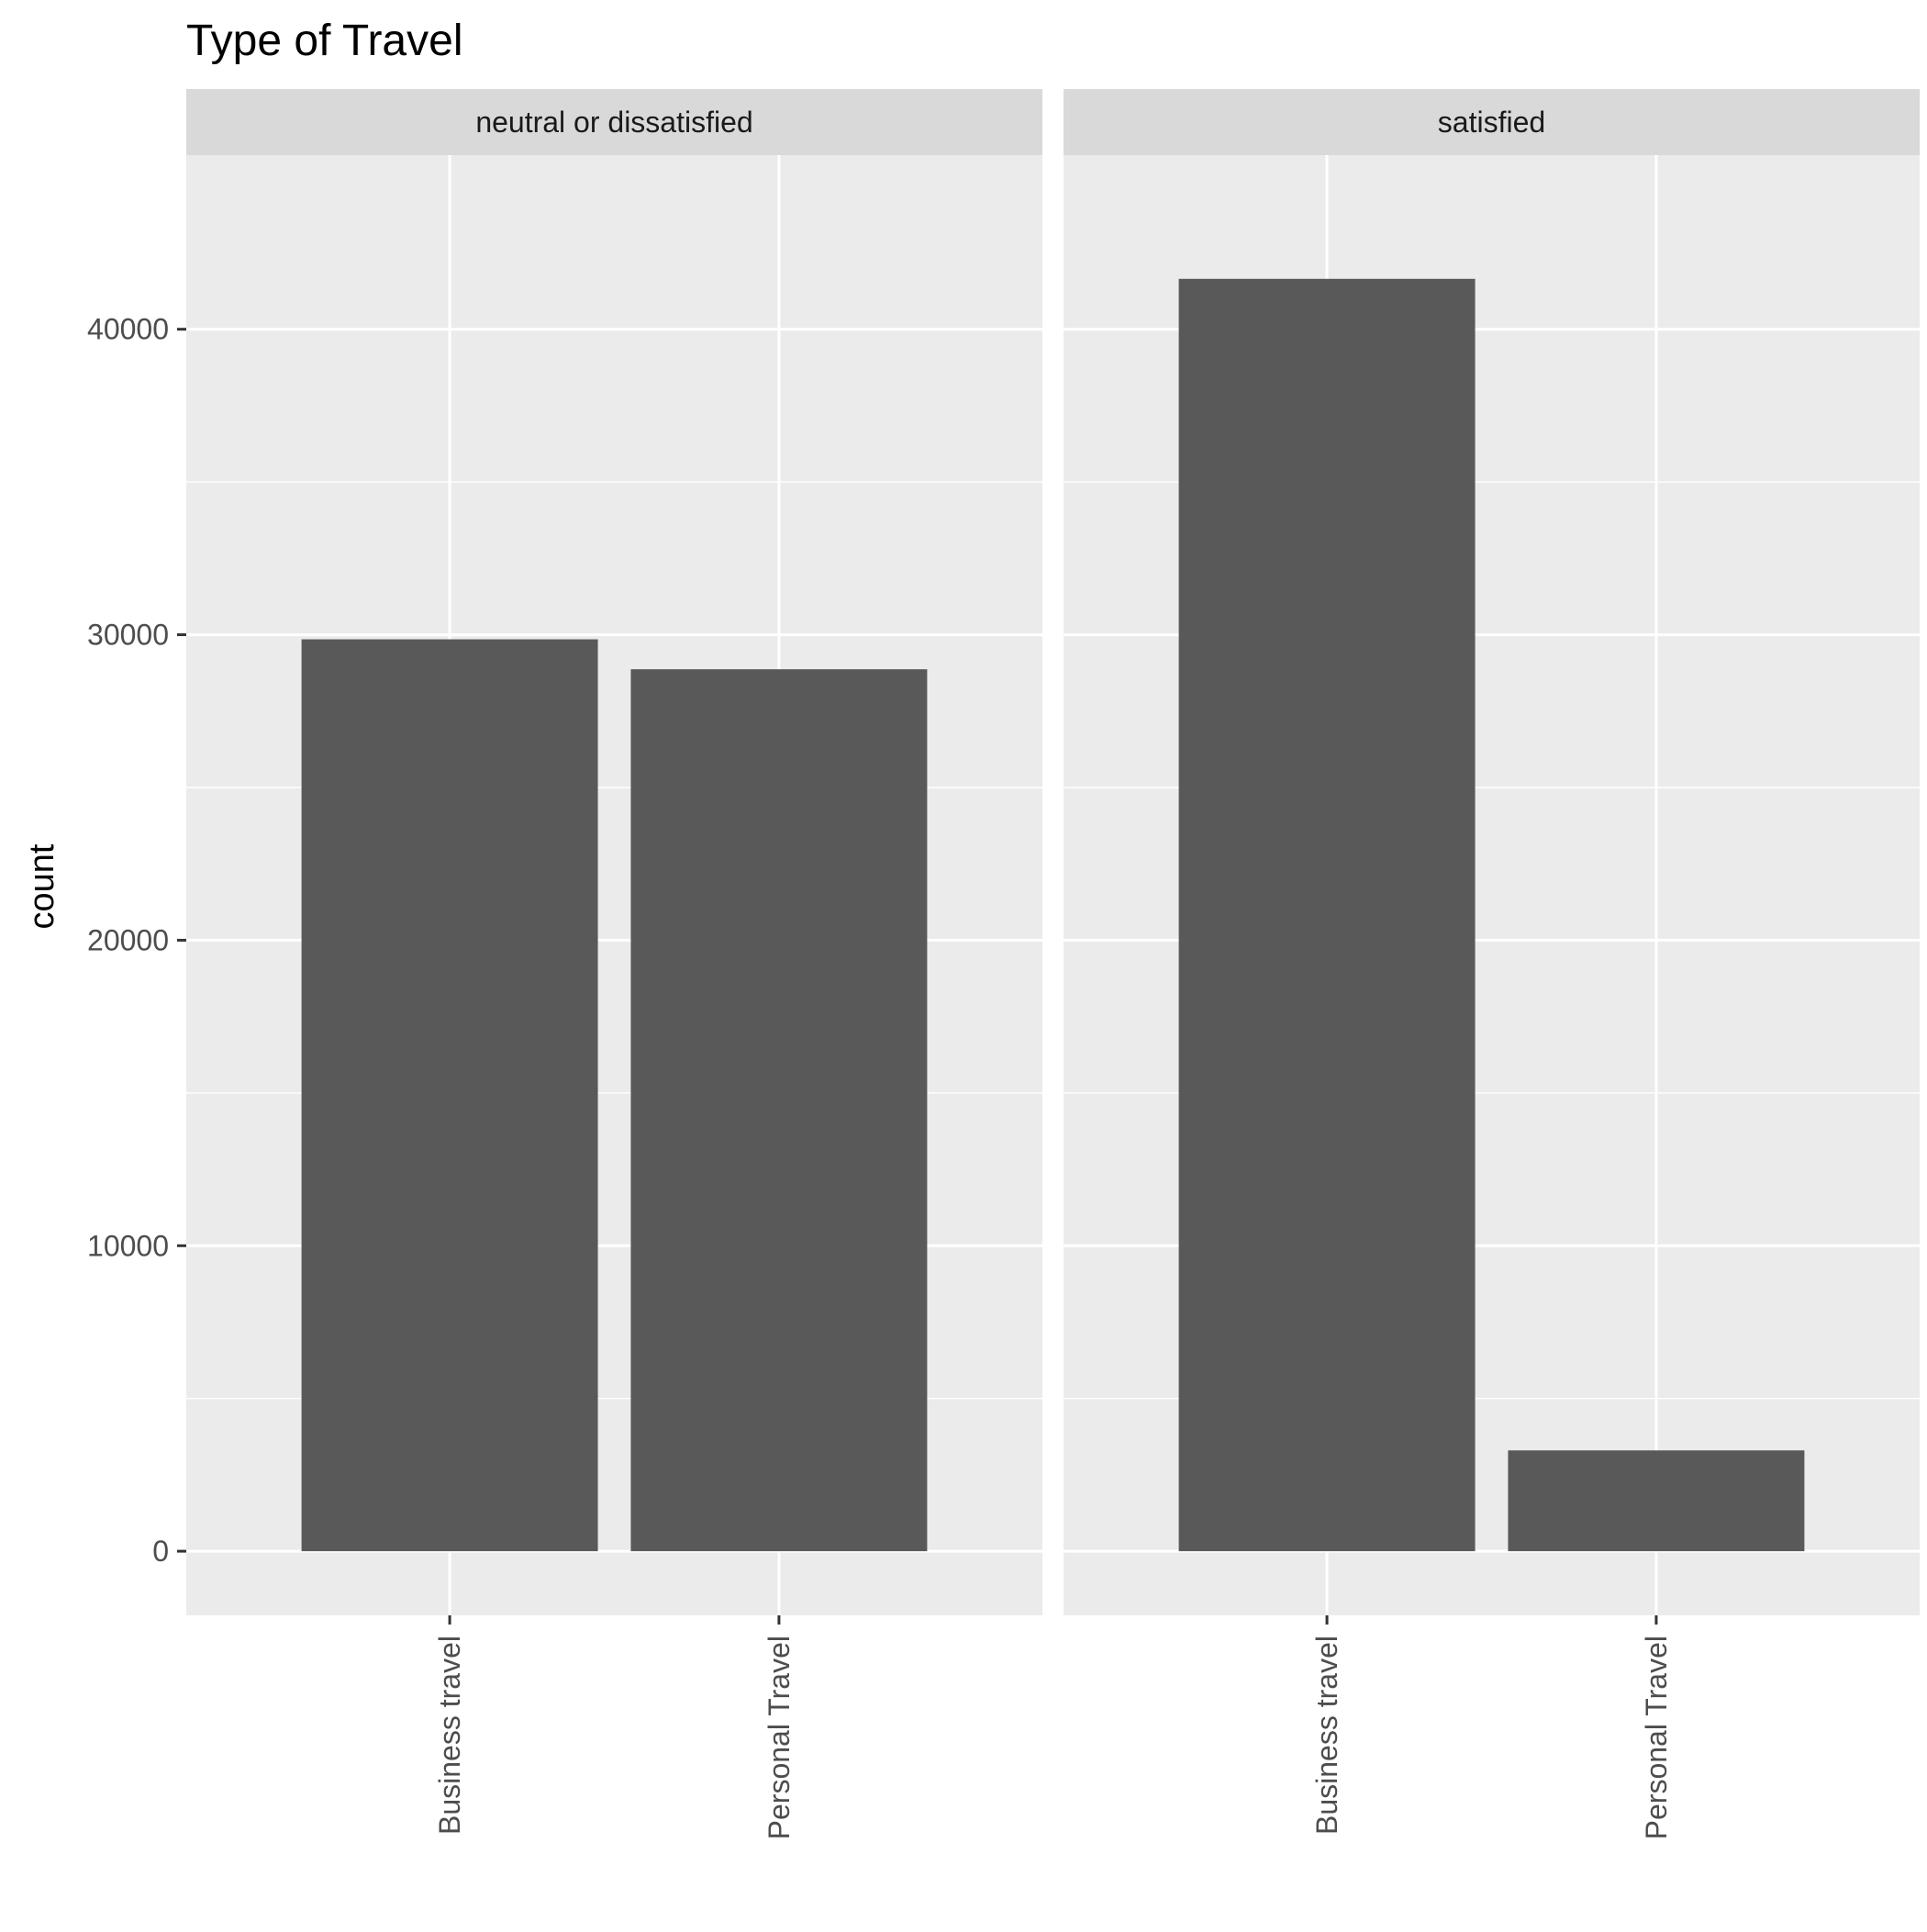  Describe the element at coordinates (324, 41) in the screenshot. I see `chart-title: Type of Travel` at that location.